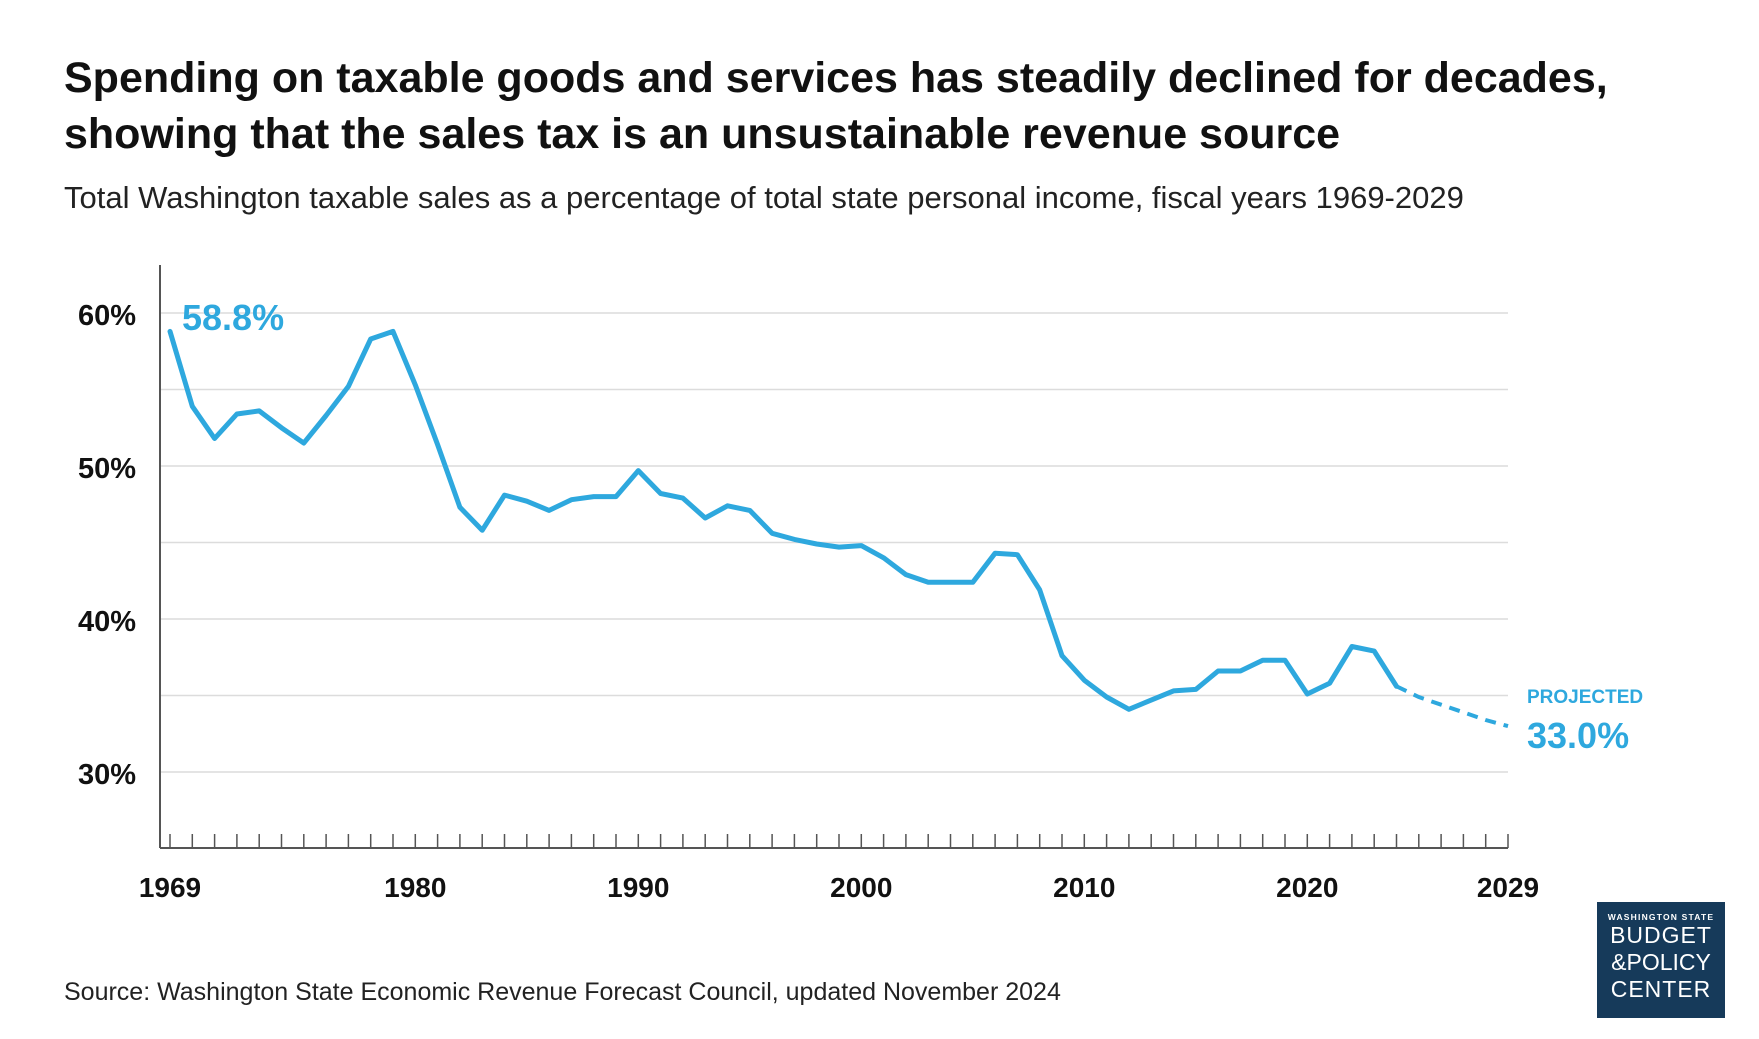 Image resolution: width=1759 pixels, height=1039 pixels. What do you see at coordinates (107, 622) in the screenshot?
I see `y-tick-label: 40%` at bounding box center [107, 622].